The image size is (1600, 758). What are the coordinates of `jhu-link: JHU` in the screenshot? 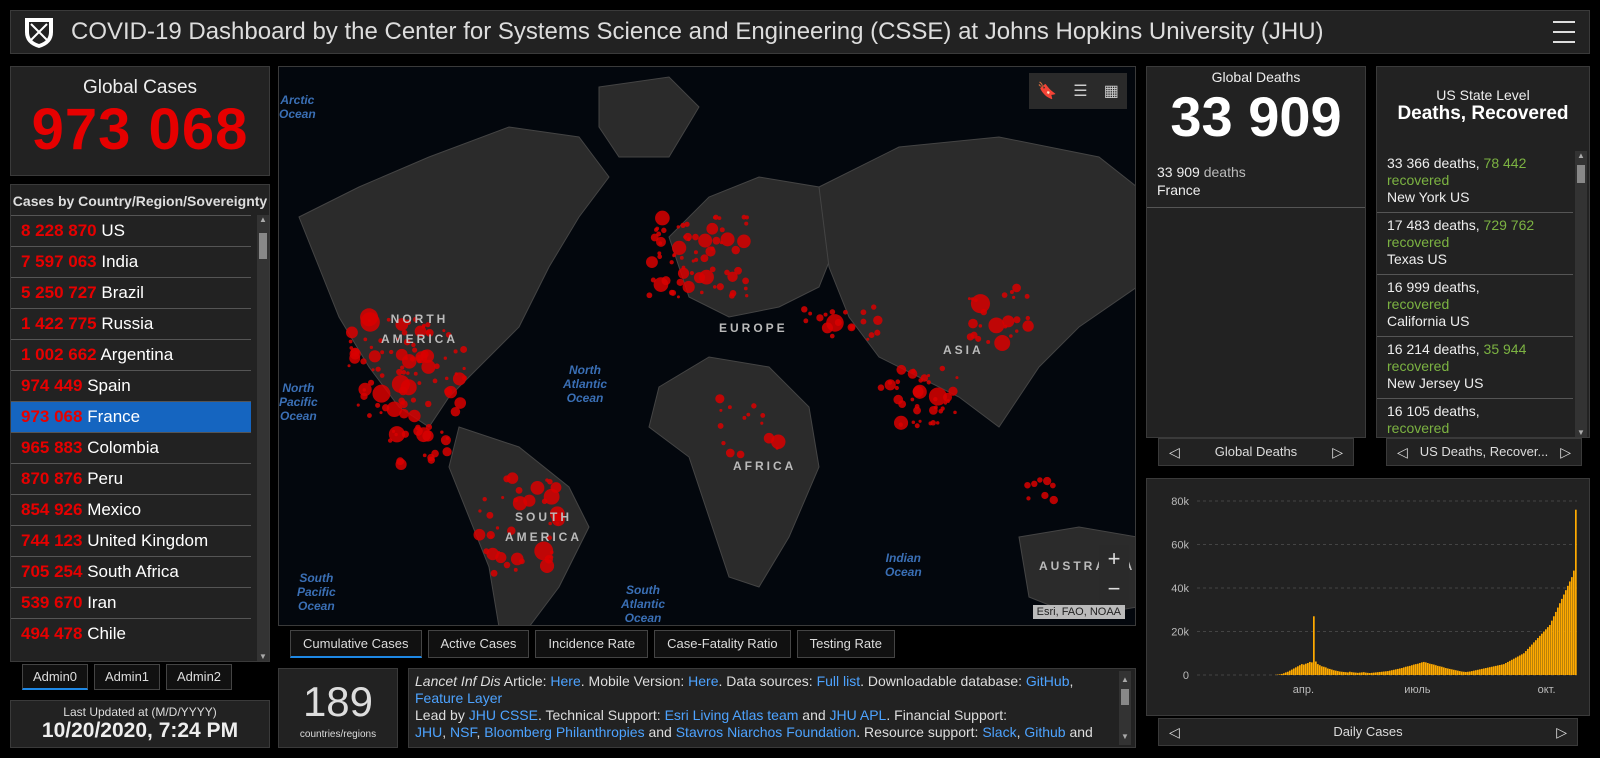 It's located at (429, 732).